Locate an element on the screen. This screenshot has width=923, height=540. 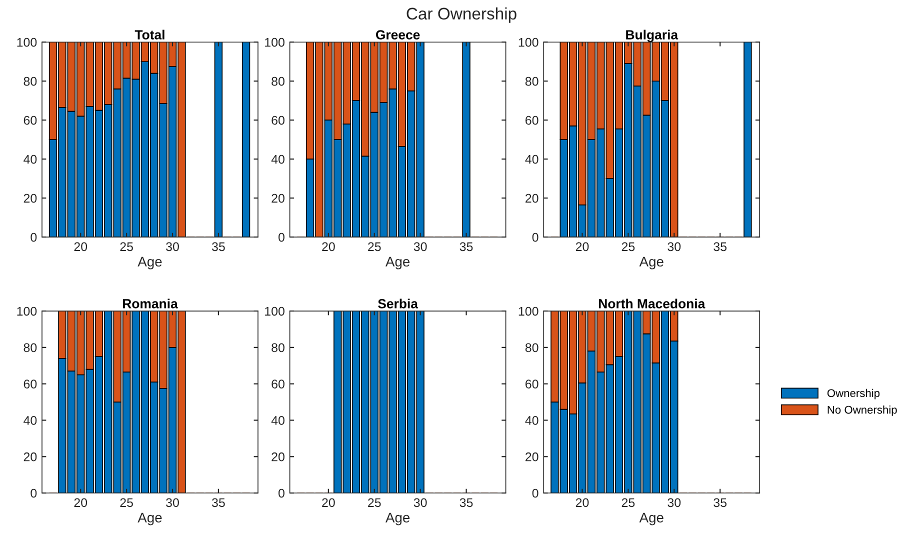
chart-title: Greece is located at coordinates (398, 35).